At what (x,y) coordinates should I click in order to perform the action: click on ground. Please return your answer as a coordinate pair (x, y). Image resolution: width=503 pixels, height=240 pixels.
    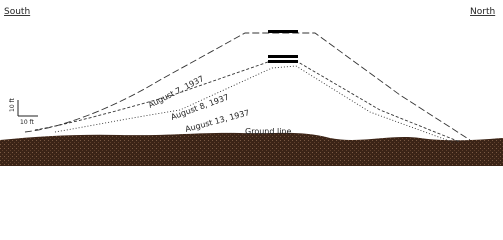
    Looking at the image, I should click on (251, 149).